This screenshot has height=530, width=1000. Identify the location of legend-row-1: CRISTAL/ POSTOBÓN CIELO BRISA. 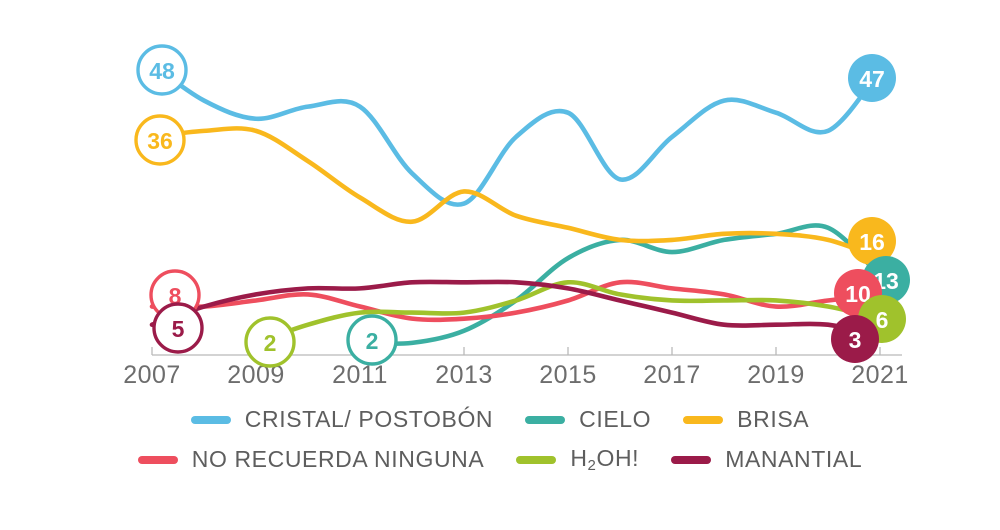
(500, 419).